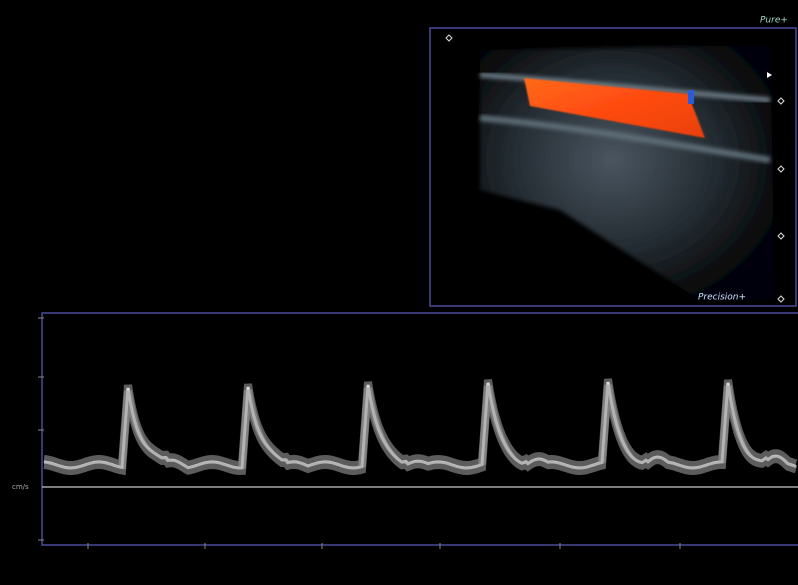  Describe the element at coordinates (691, 97) in the screenshot. I see `color-flow-edge` at that location.